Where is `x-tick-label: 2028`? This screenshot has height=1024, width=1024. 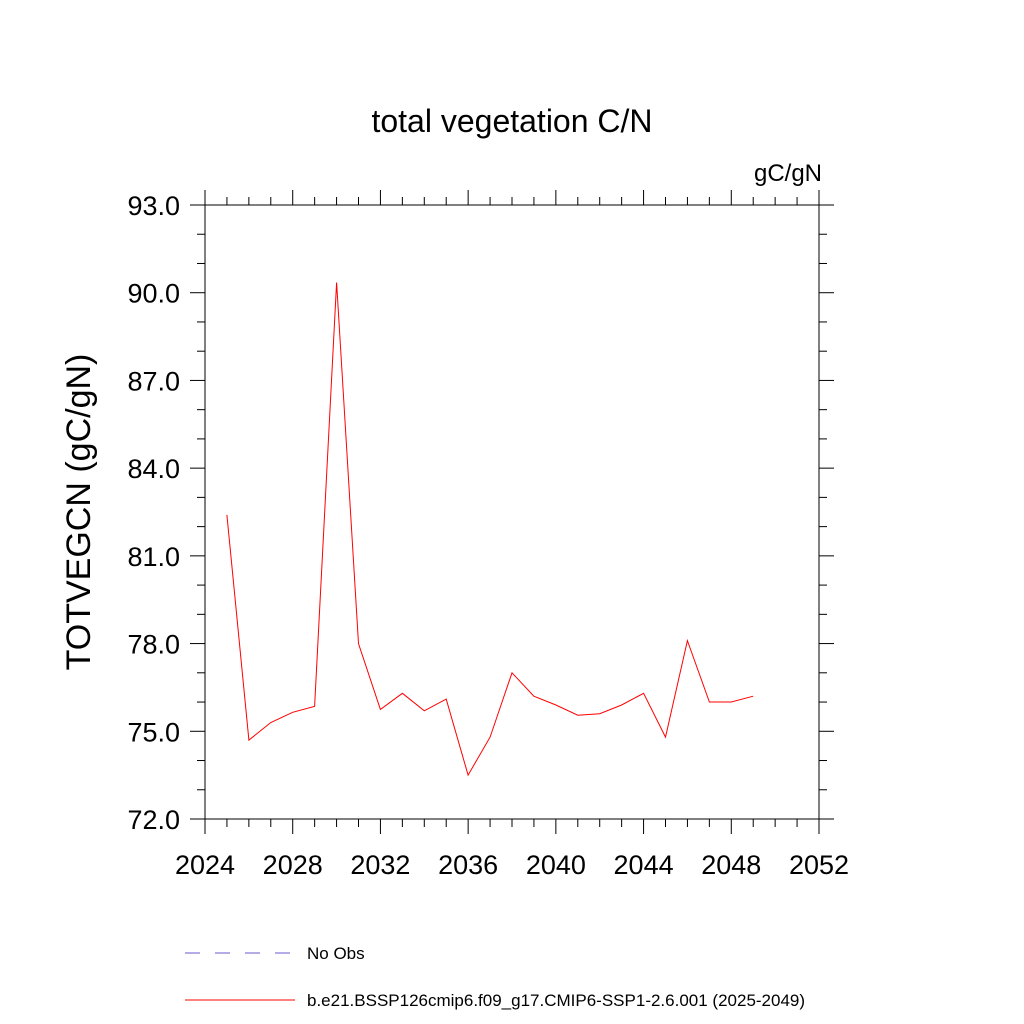
x-tick-label: 2028 is located at coordinates (293, 865).